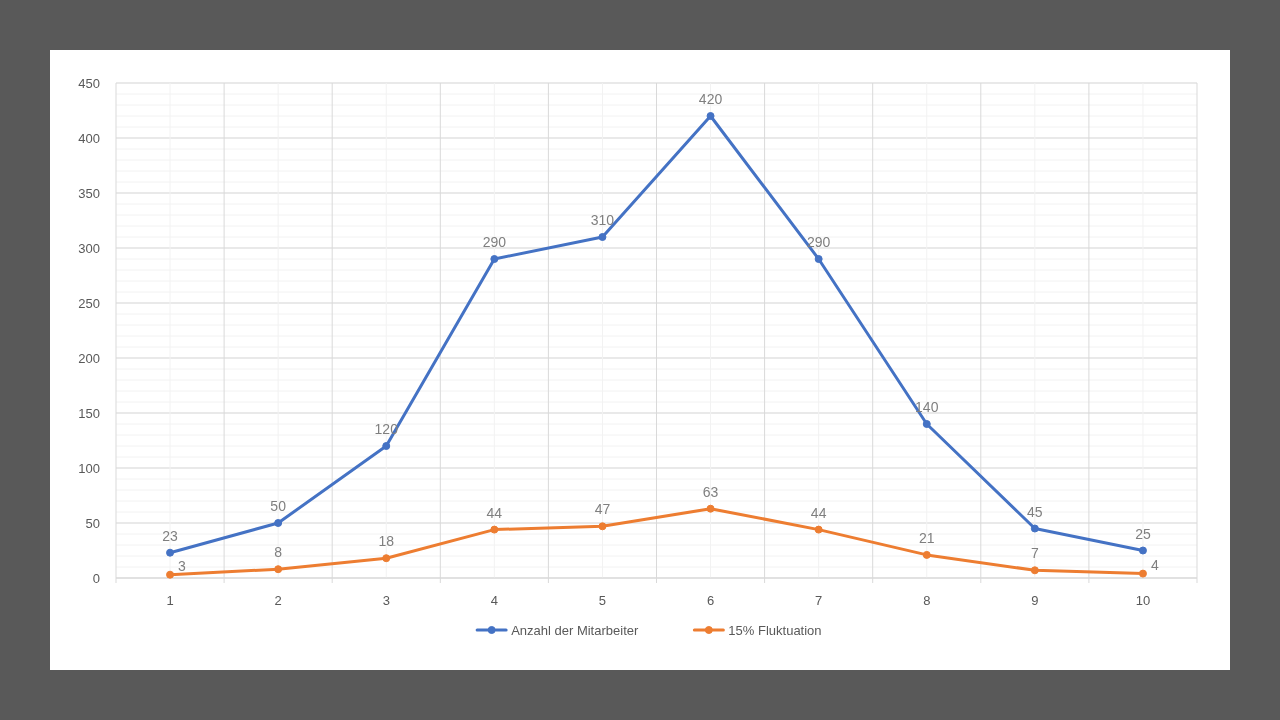 The width and height of the screenshot is (1280, 720). What do you see at coordinates (1034, 553) in the screenshot?
I see `data-label: 7` at bounding box center [1034, 553].